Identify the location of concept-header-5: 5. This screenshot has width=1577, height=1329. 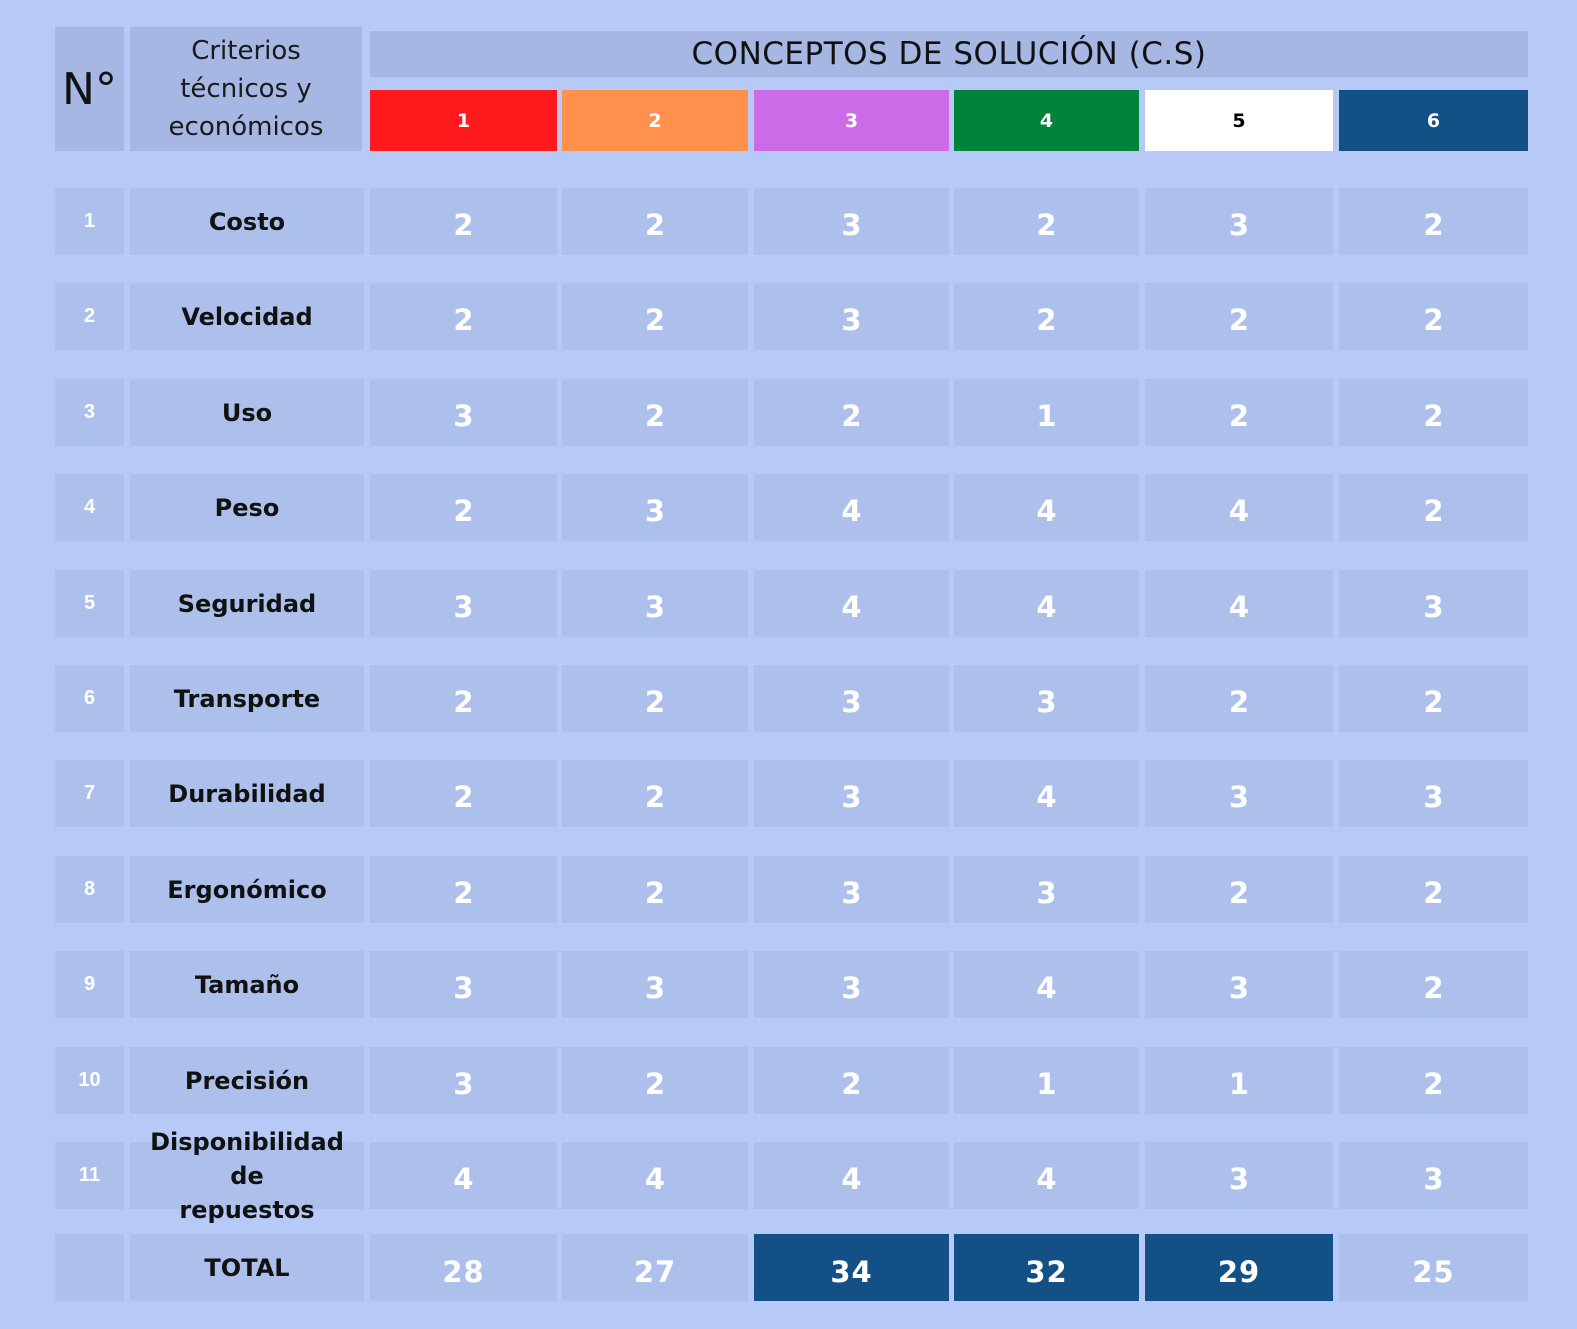
(1239, 120).